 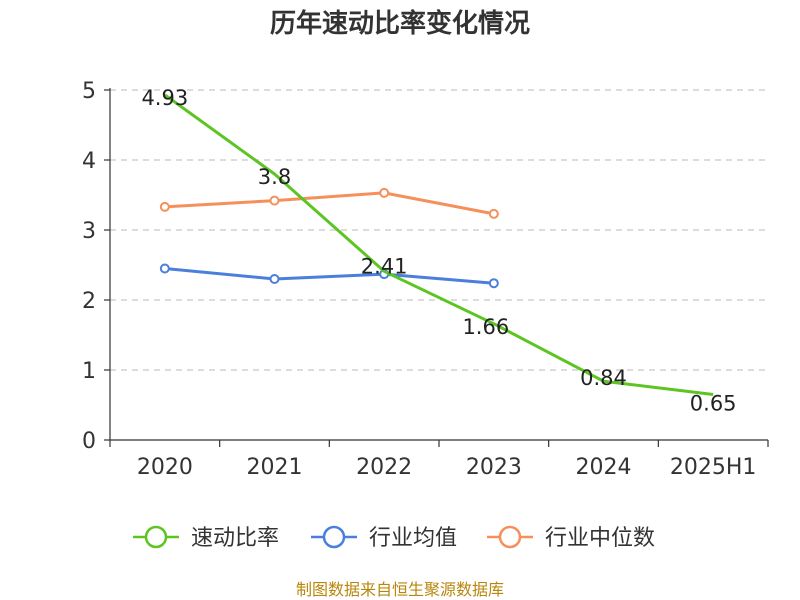 I want to click on y-tick-label: 4, so click(x=89, y=161).